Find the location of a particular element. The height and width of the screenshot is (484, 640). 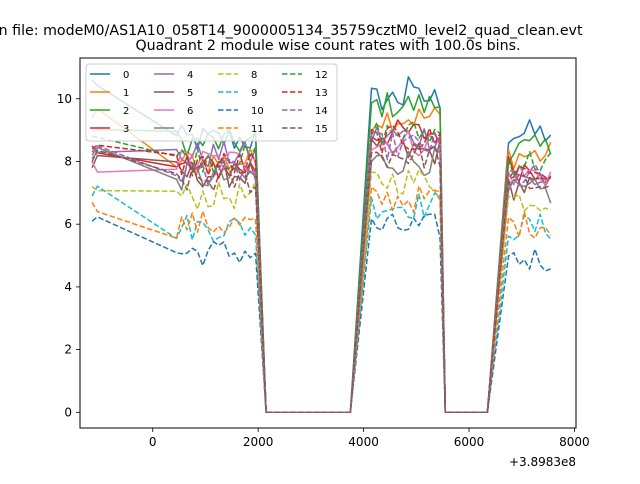

y-tick-label: 8 is located at coordinates (68, 161).